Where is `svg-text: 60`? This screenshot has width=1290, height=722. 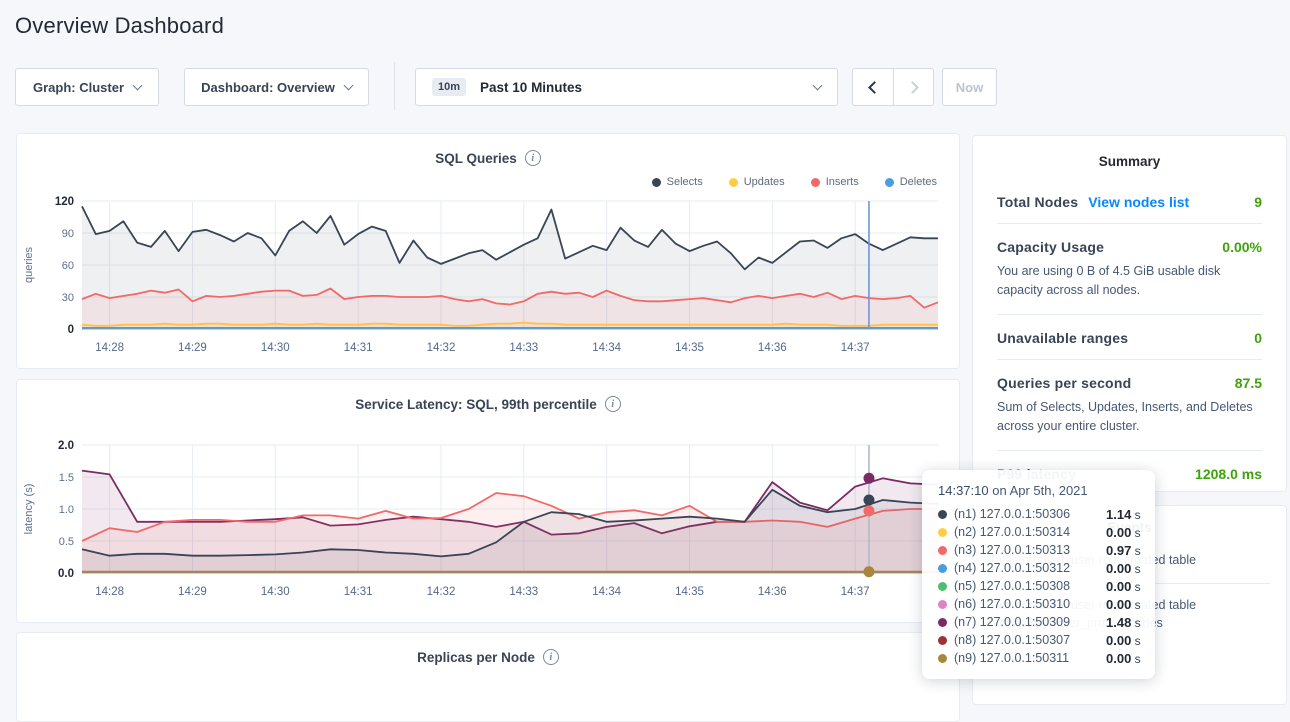 svg-text: 60 is located at coordinates (68, 266).